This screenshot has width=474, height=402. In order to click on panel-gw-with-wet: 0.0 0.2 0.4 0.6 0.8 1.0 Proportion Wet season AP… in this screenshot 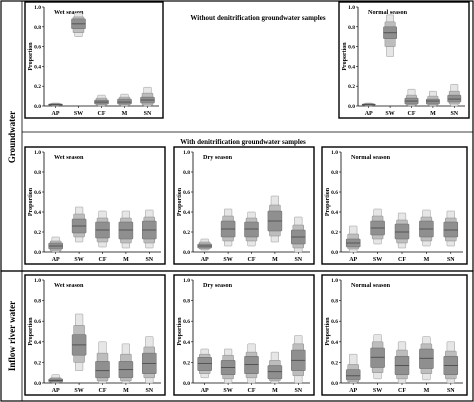, I will do `click(95, 205)`.